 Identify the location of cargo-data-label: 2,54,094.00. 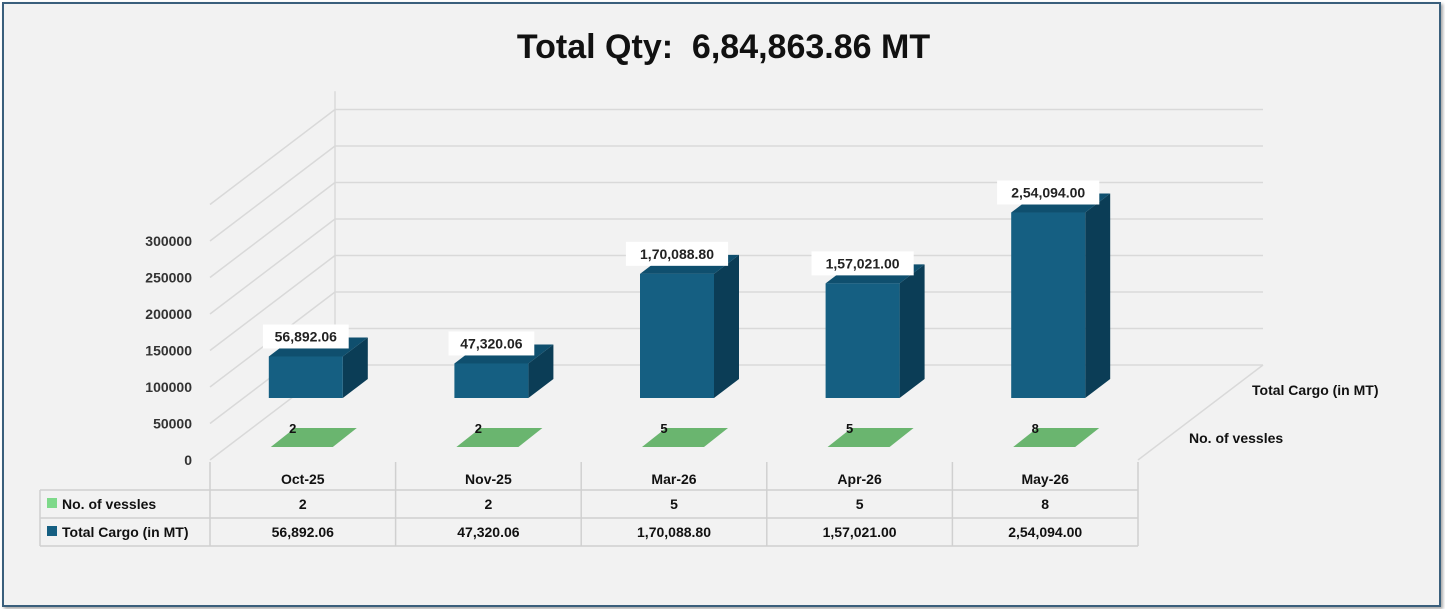
(1048, 193).